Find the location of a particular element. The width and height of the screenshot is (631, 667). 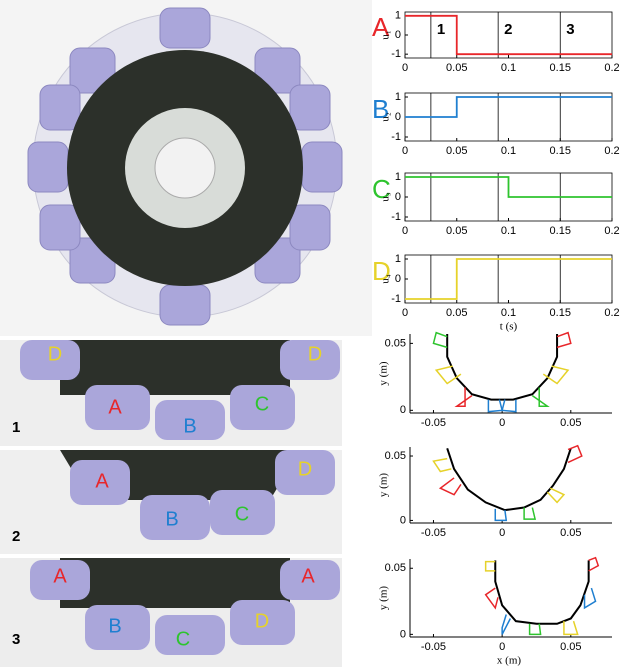

panel-letter: B is located at coordinates (380, 109).